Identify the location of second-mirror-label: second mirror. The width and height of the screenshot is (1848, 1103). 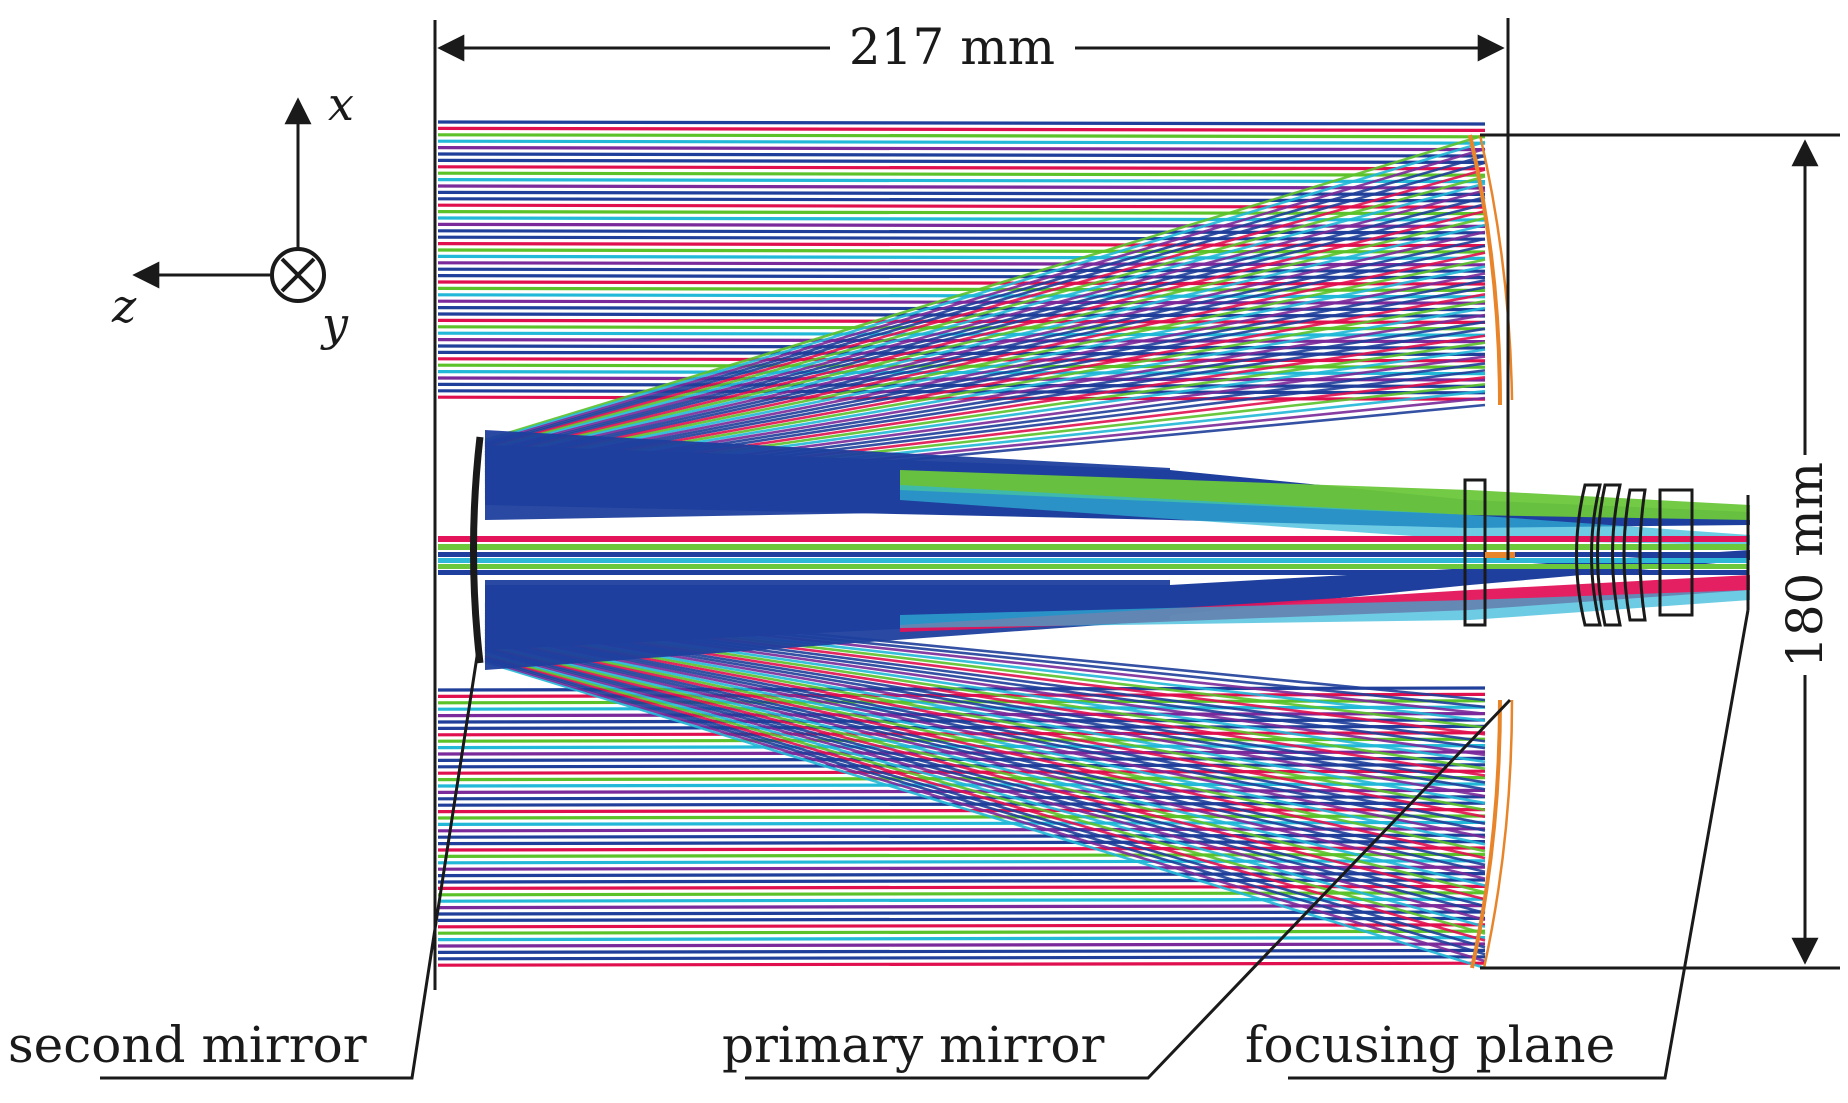
(187, 1045).